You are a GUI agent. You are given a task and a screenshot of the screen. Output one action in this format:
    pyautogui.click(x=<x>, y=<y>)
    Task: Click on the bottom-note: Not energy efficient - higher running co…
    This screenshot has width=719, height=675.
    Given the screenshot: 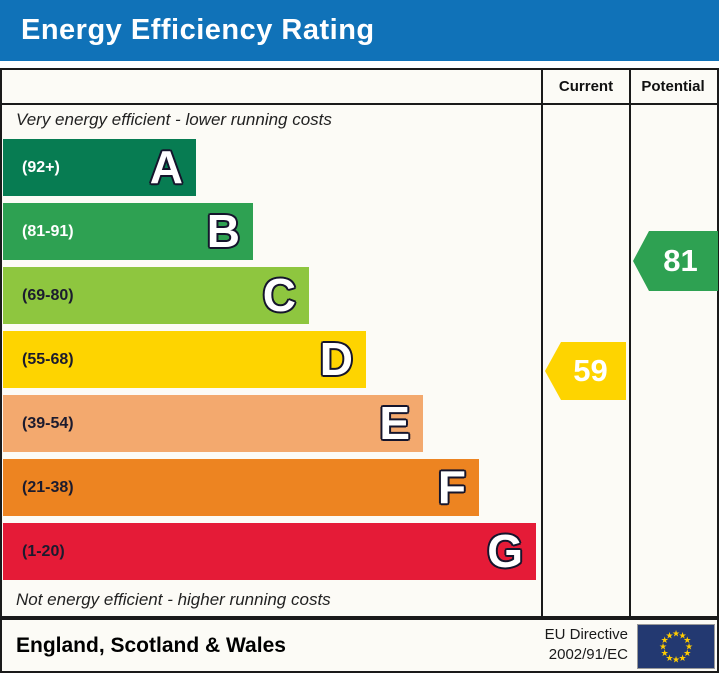 What is the action you would take?
    pyautogui.click(x=173, y=599)
    